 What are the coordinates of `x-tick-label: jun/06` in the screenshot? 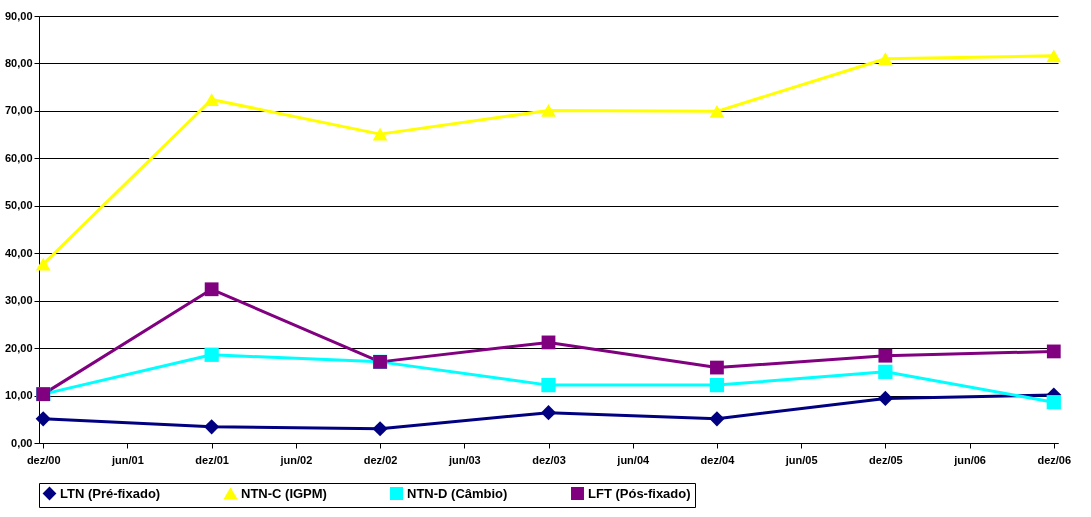 It's located at (969, 459).